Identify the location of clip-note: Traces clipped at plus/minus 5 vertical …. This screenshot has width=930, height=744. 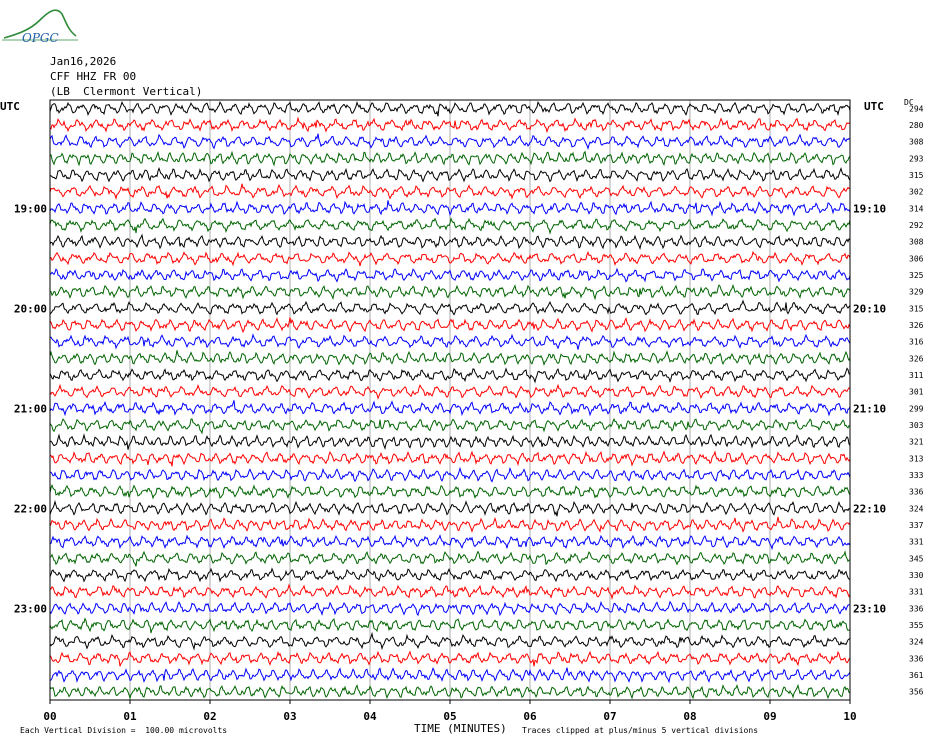
(640, 730).